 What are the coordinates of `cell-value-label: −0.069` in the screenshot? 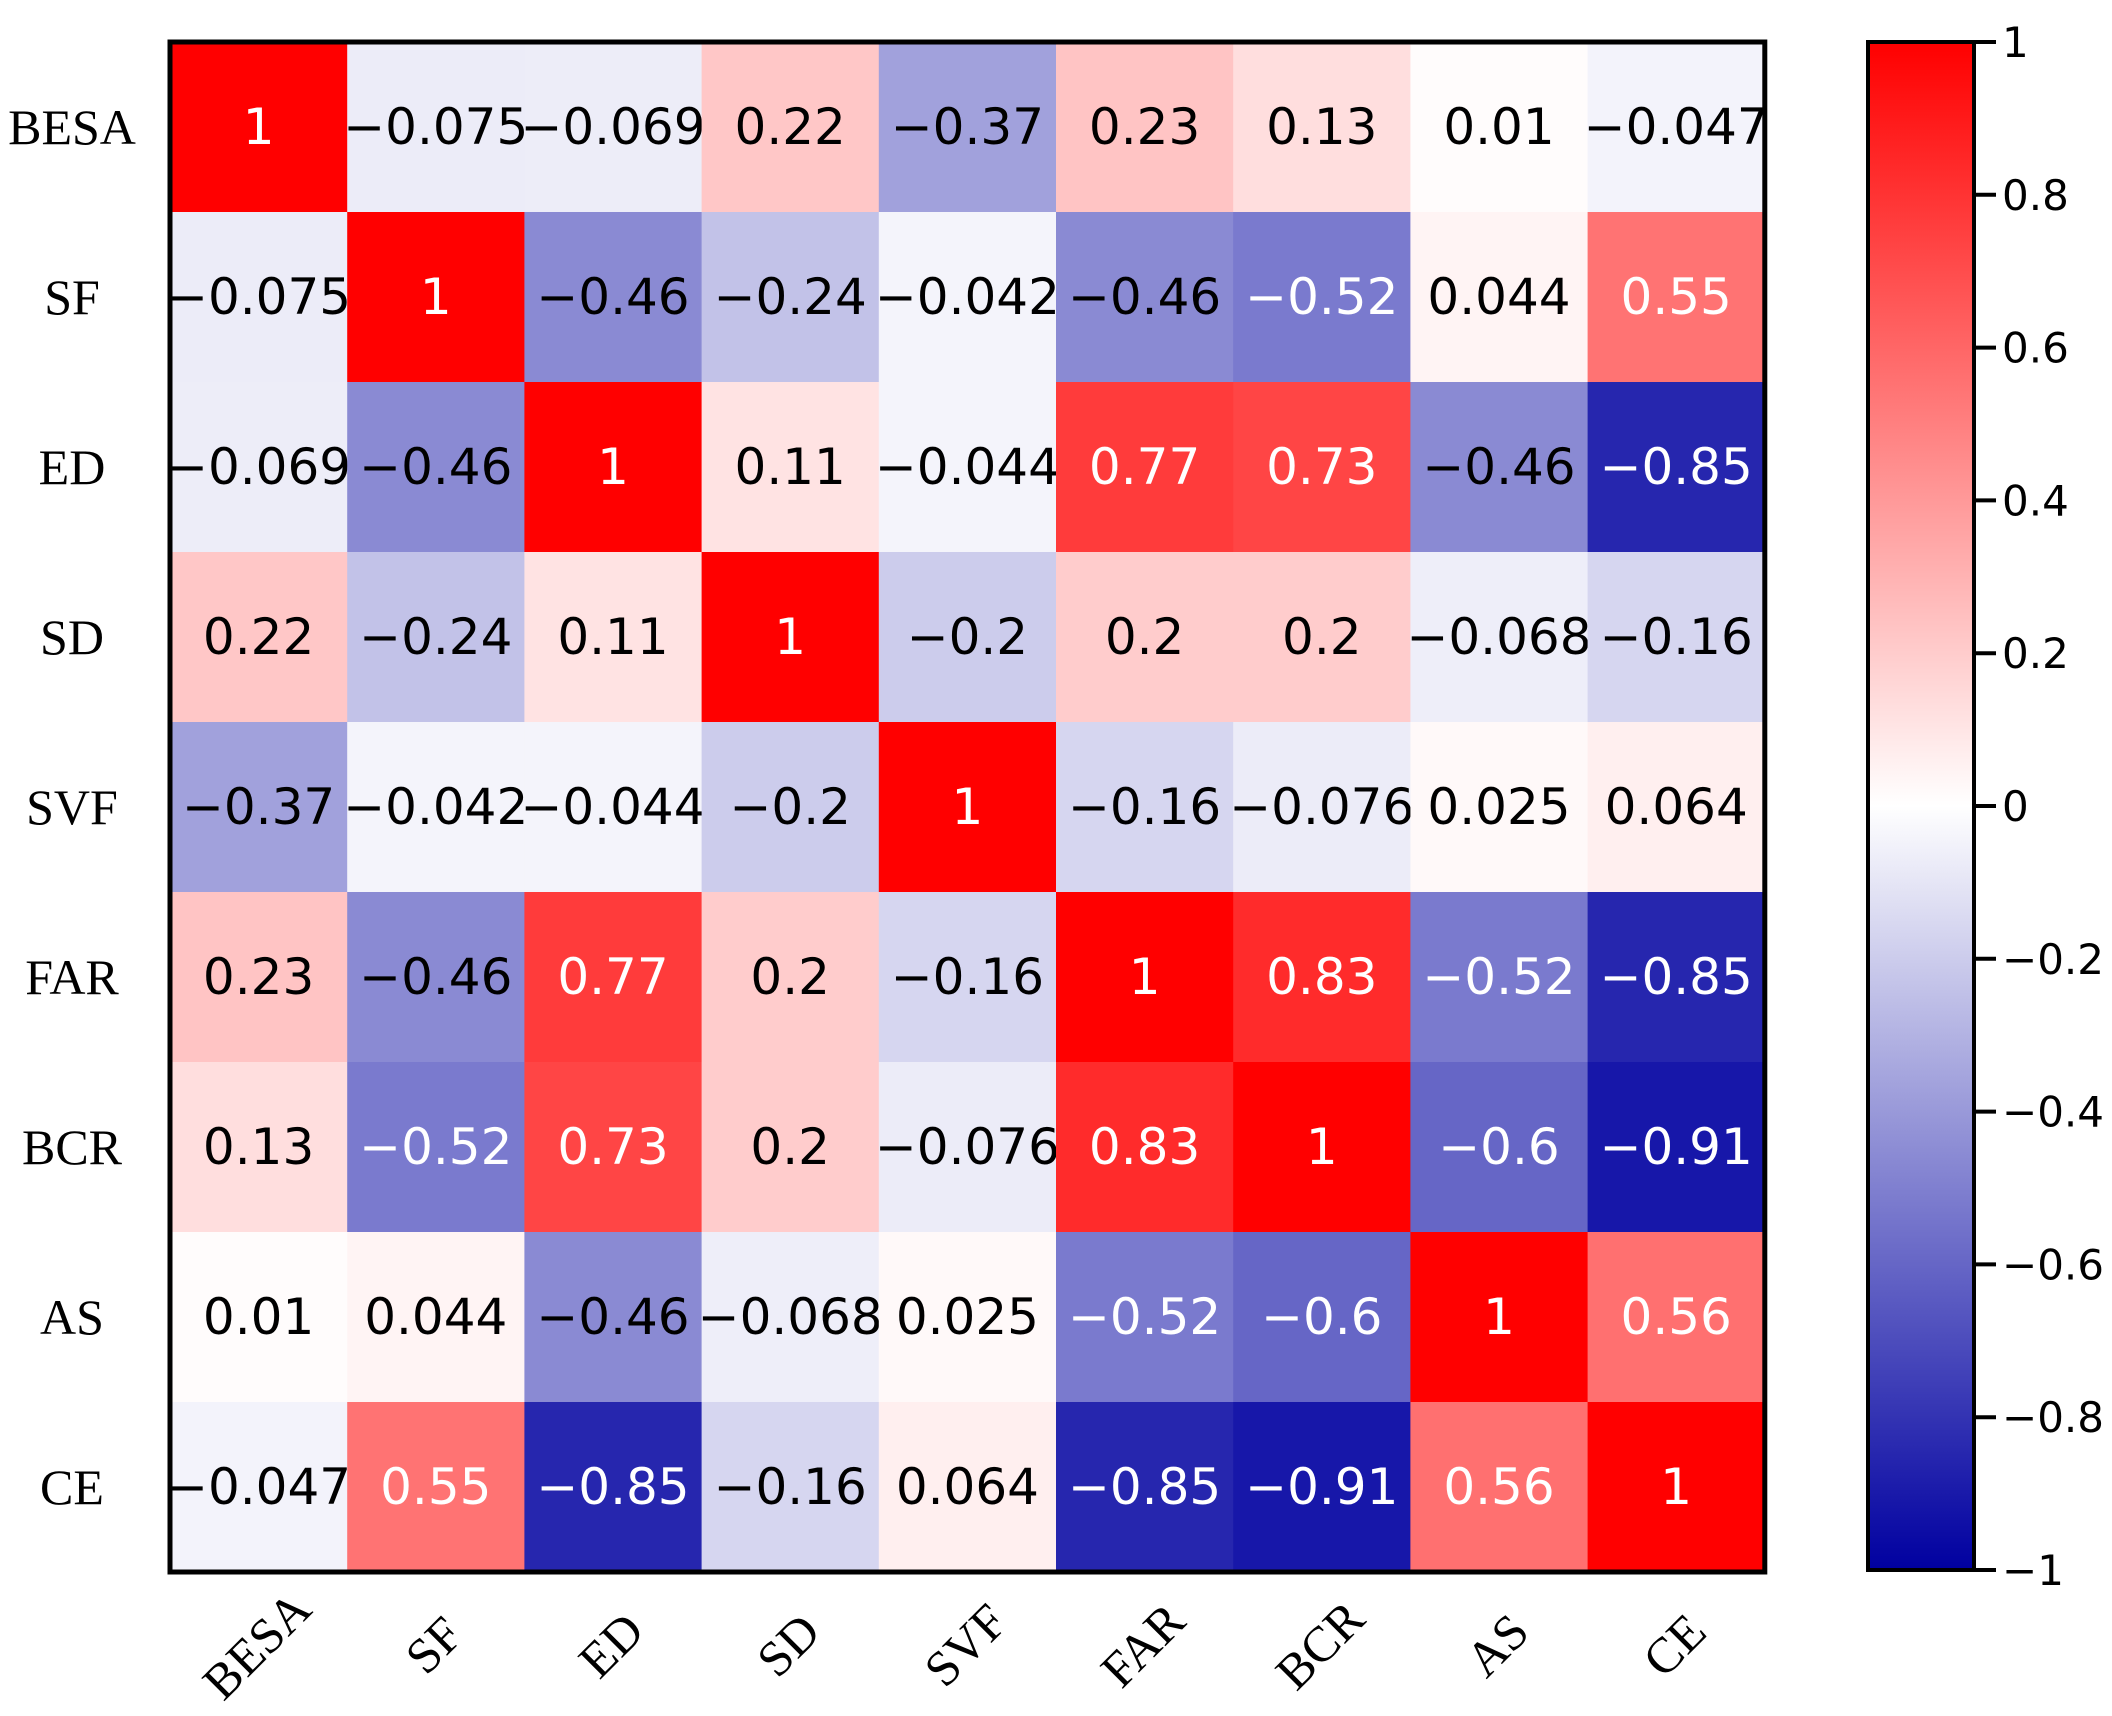 It's located at (612, 127).